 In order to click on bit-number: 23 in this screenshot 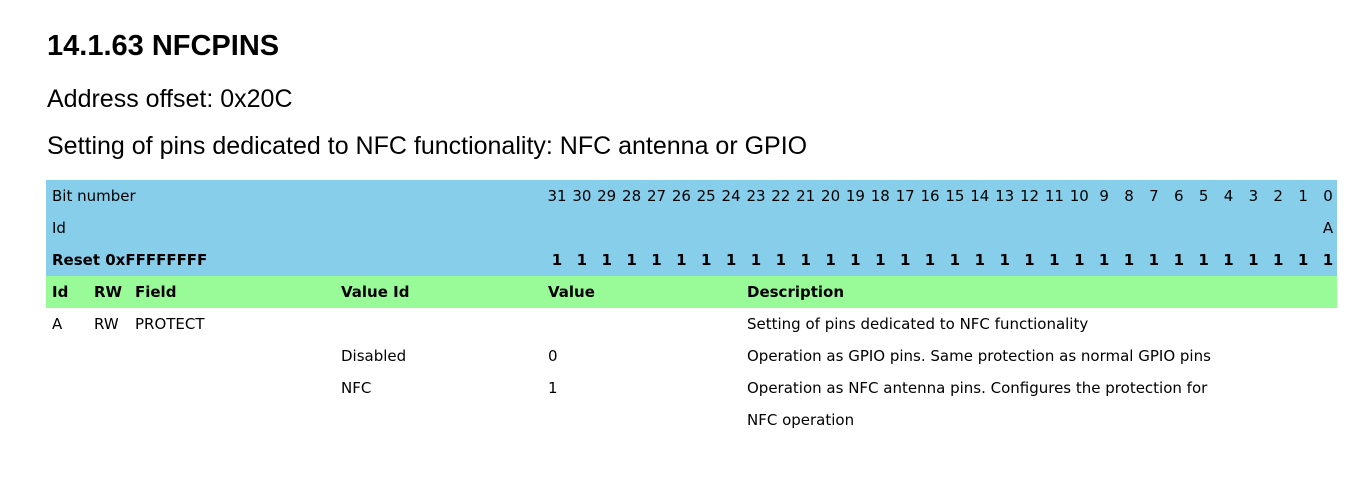, I will do `click(756, 196)`.